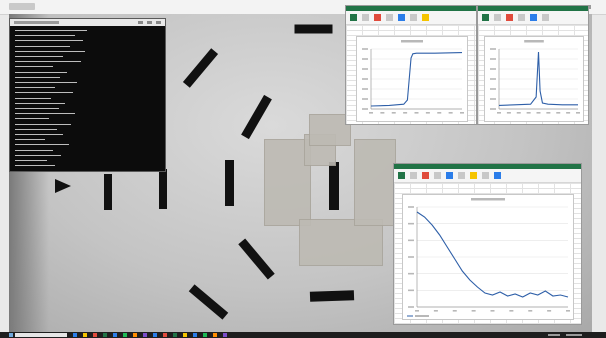 Image resolution: width=606 pixels, height=338 pixels. What do you see at coordinates (574, 335) in the screenshot?
I see `taskbar-clock` at bounding box center [574, 335].